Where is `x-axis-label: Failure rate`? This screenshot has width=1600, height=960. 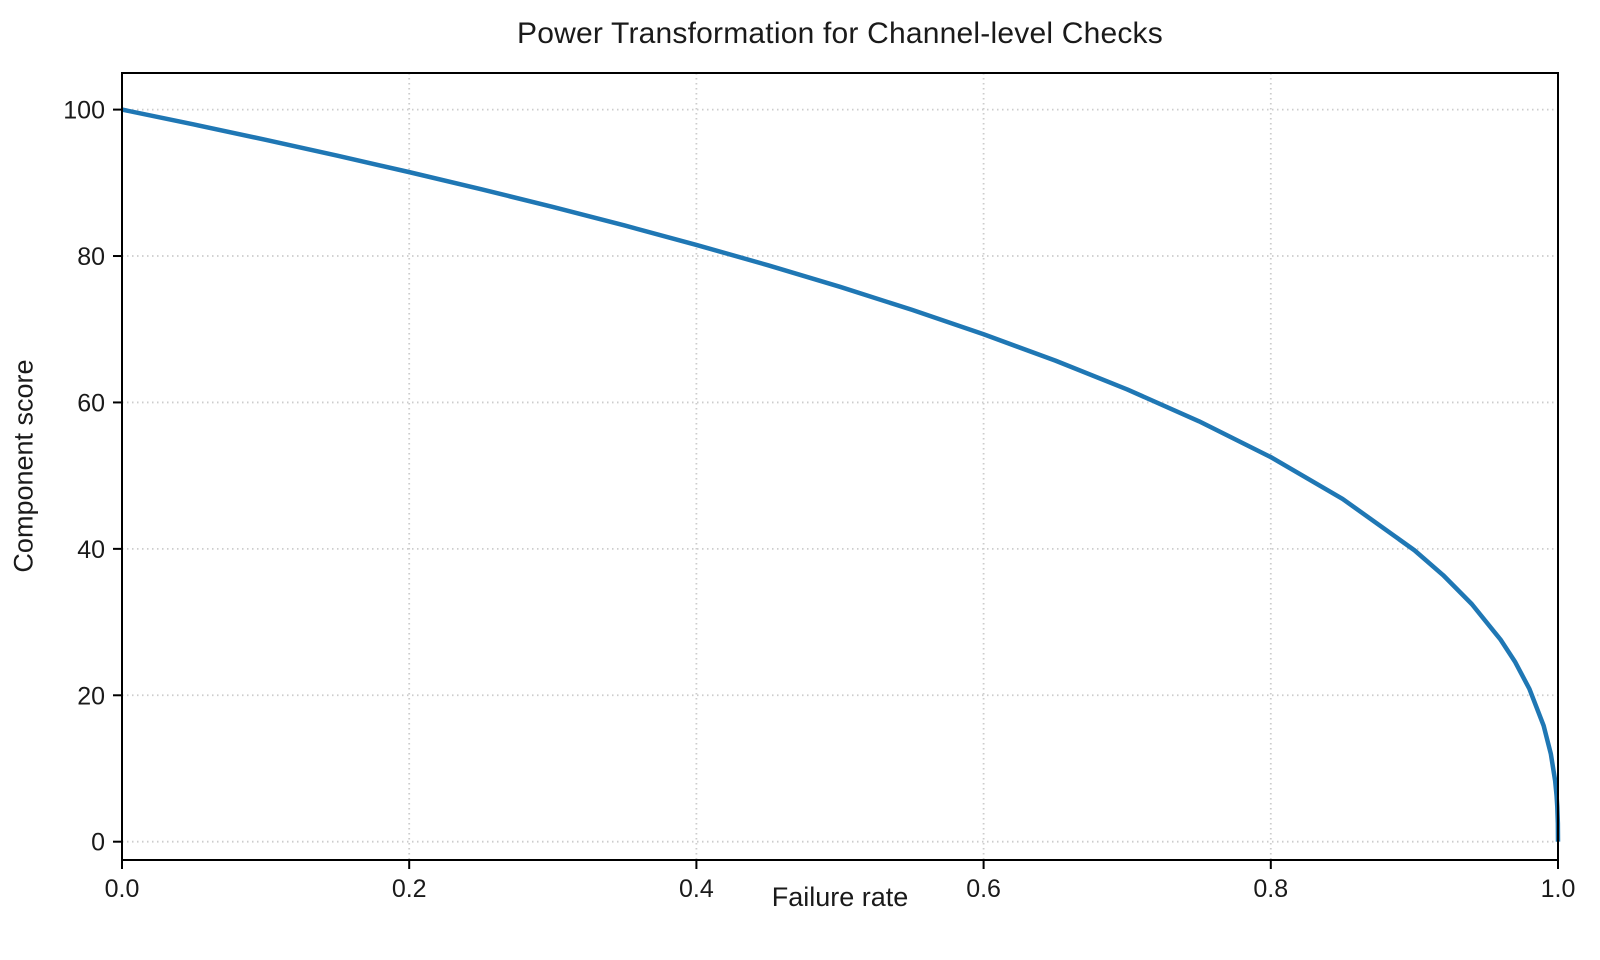 x-axis-label: Failure rate is located at coordinates (840, 897).